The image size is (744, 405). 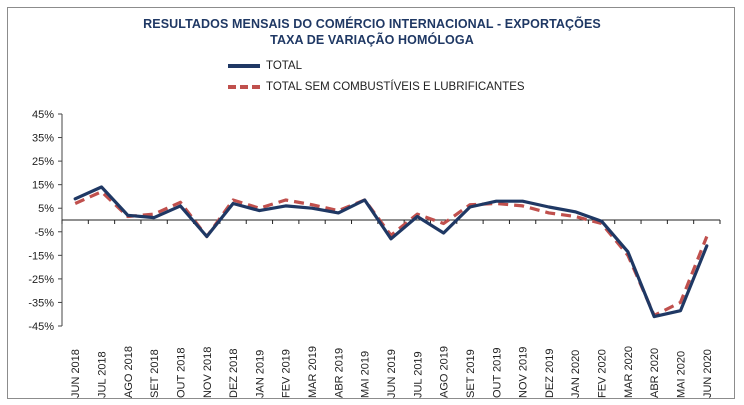 What do you see at coordinates (708, 373) in the screenshot?
I see `x-tick-label: JUN 2020` at bounding box center [708, 373].